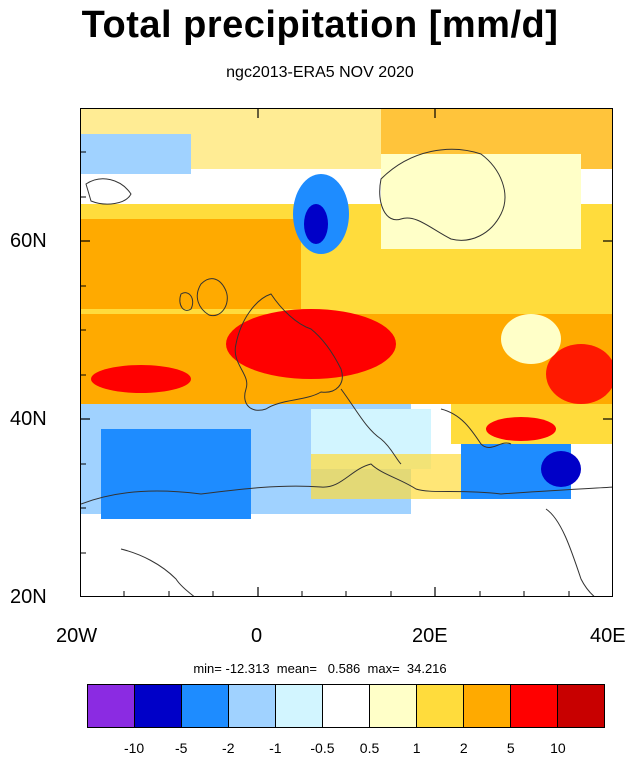 This screenshot has height=762, width=640. I want to click on lon-label-40e: 40E, so click(608, 636).